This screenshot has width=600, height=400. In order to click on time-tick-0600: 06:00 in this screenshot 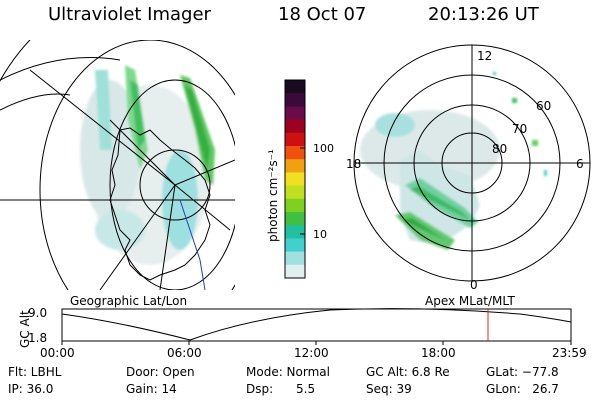, I will do `click(184, 353)`.